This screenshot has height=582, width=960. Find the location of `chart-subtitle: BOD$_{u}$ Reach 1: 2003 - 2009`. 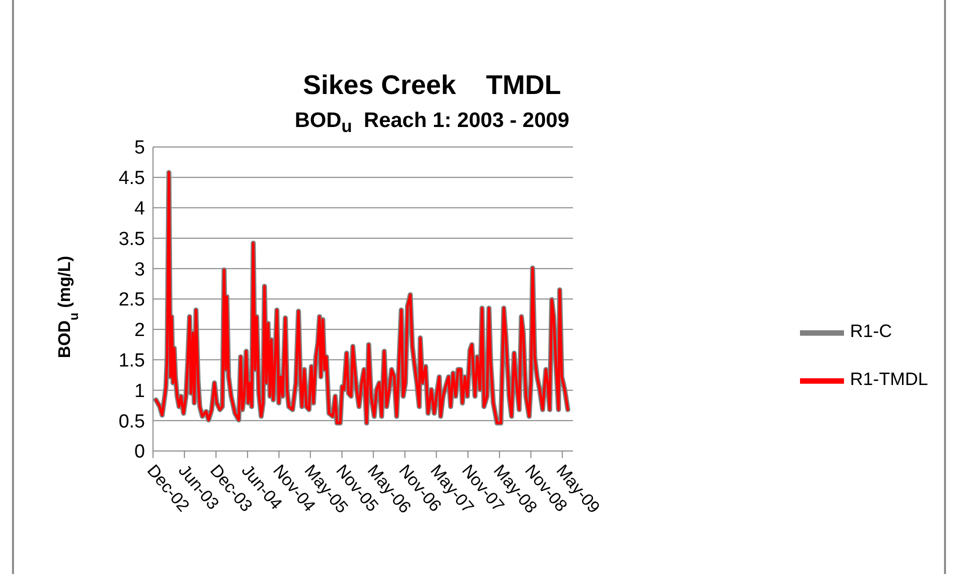

chart-subtitle: BOD$_{u}$ Reach 1: 2003 - 2009 is located at coordinates (432, 123).